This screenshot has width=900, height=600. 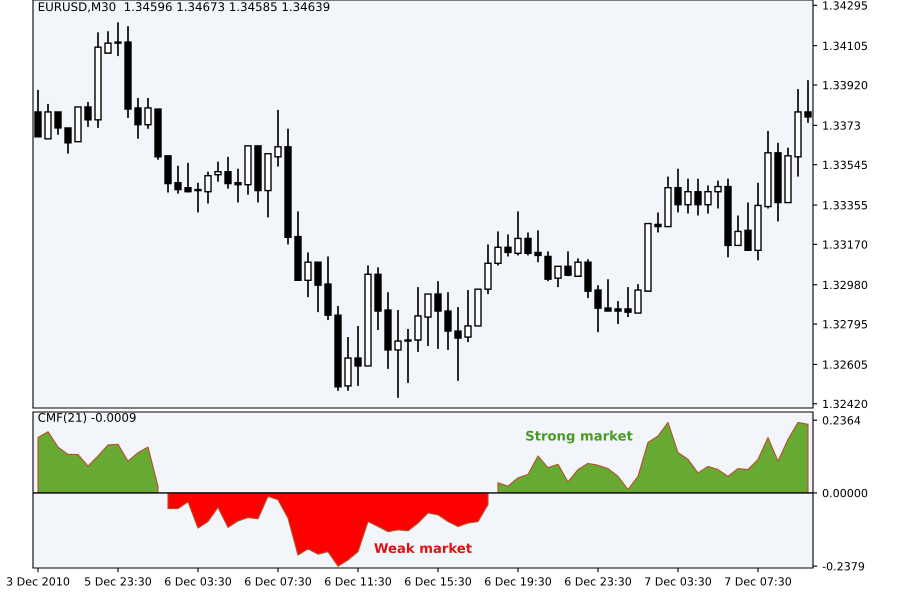 I want to click on y-tick-label: 1.34295, so click(x=845, y=5).